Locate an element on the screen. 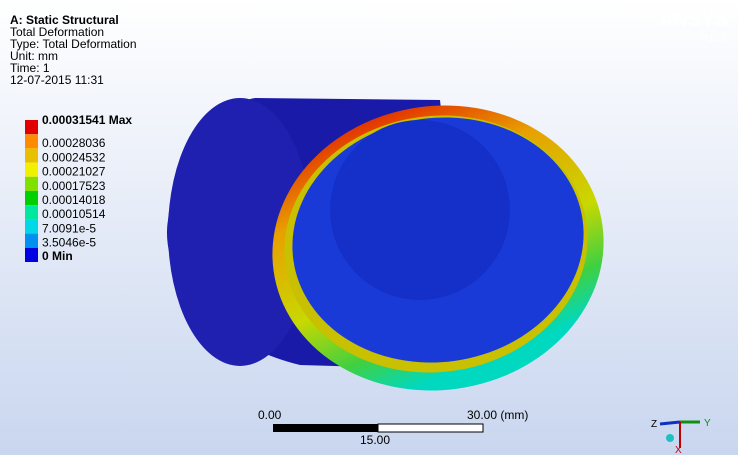 The width and height of the screenshot is (738, 455). legend-label: 0.00010514 is located at coordinates (74, 214).